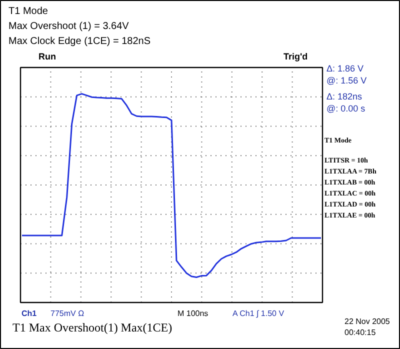 The width and height of the screenshot is (400, 349). Describe the element at coordinates (360, 332) in the screenshot. I see `text: 00:40:15` at that location.